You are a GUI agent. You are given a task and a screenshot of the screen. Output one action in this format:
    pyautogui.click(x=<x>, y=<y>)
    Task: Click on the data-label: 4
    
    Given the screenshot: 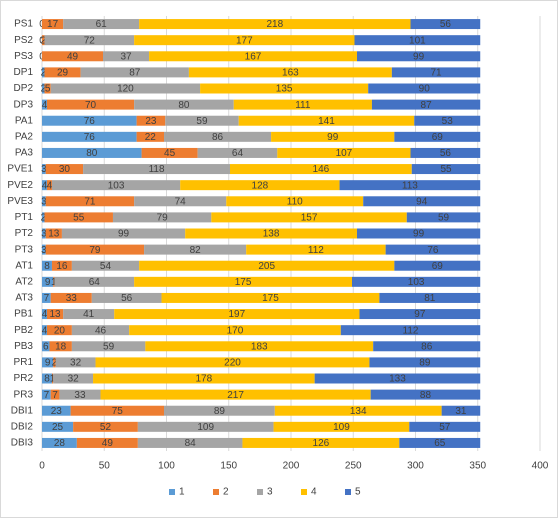 What is the action you would take?
    pyautogui.click(x=45, y=105)
    